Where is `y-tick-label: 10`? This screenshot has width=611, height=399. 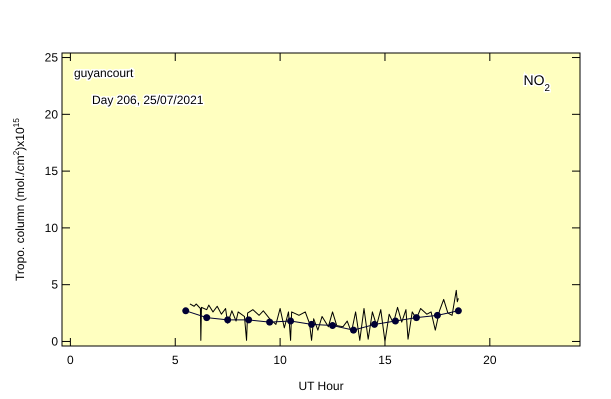 y-tick-label: 10 is located at coordinates (51, 227).